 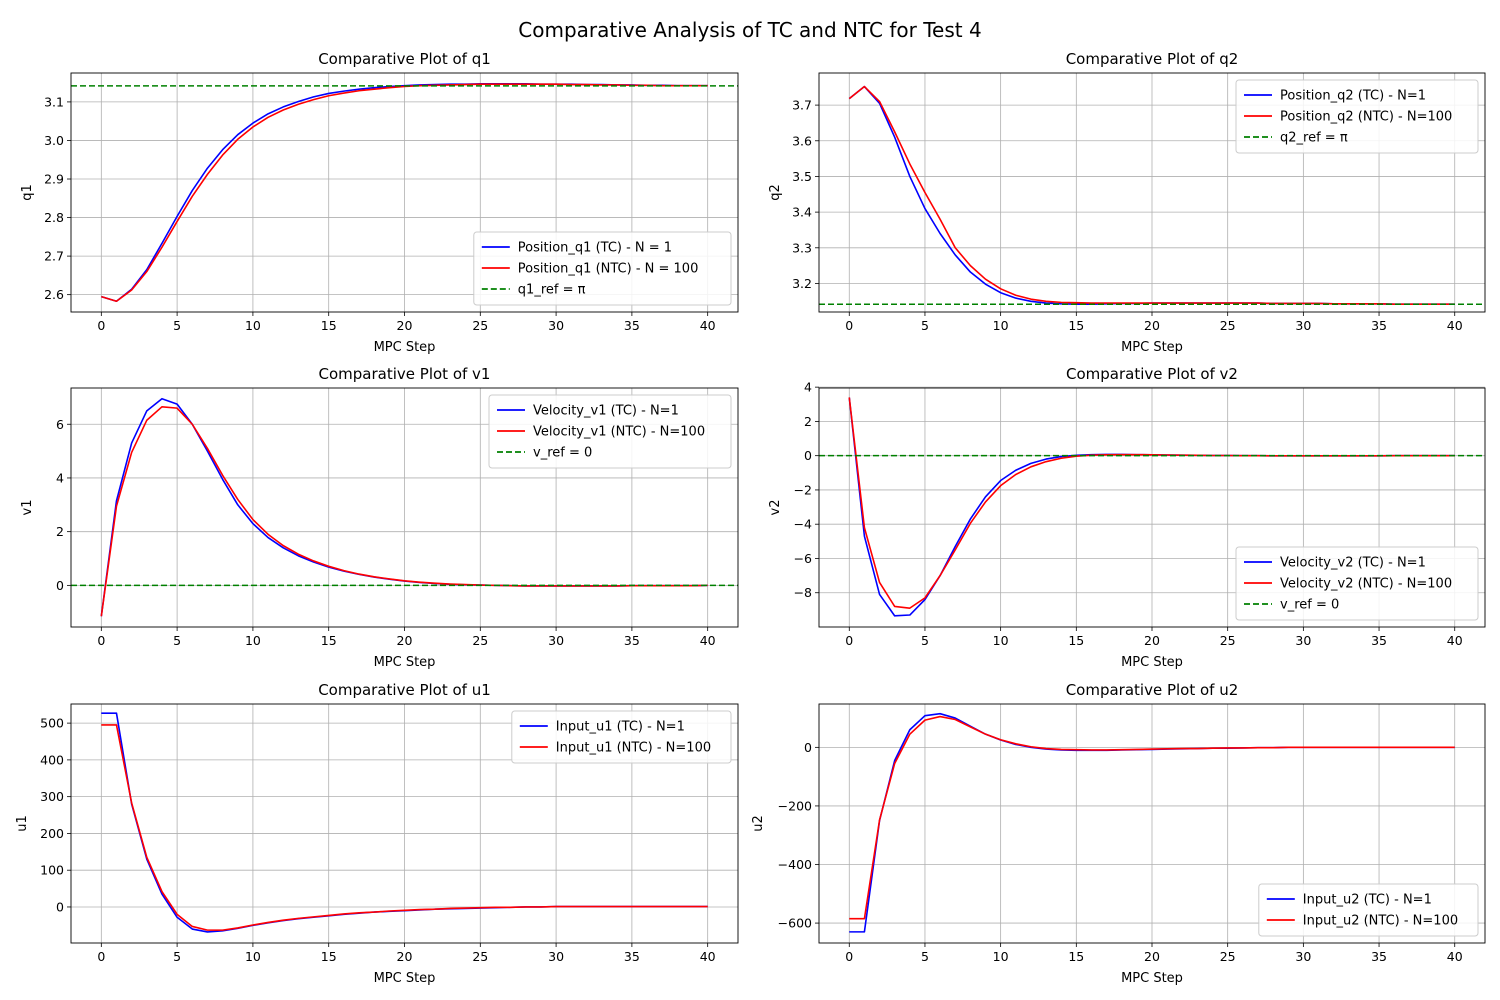 What do you see at coordinates (52, 833) in the screenshot?
I see `y-tick-label: 200` at bounding box center [52, 833].